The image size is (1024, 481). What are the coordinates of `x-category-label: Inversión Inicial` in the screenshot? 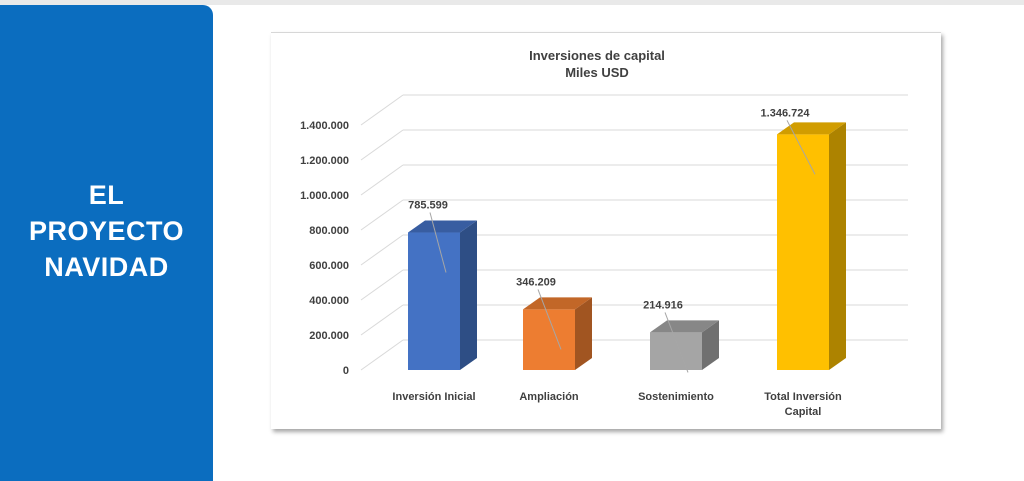 It's located at (433, 397).